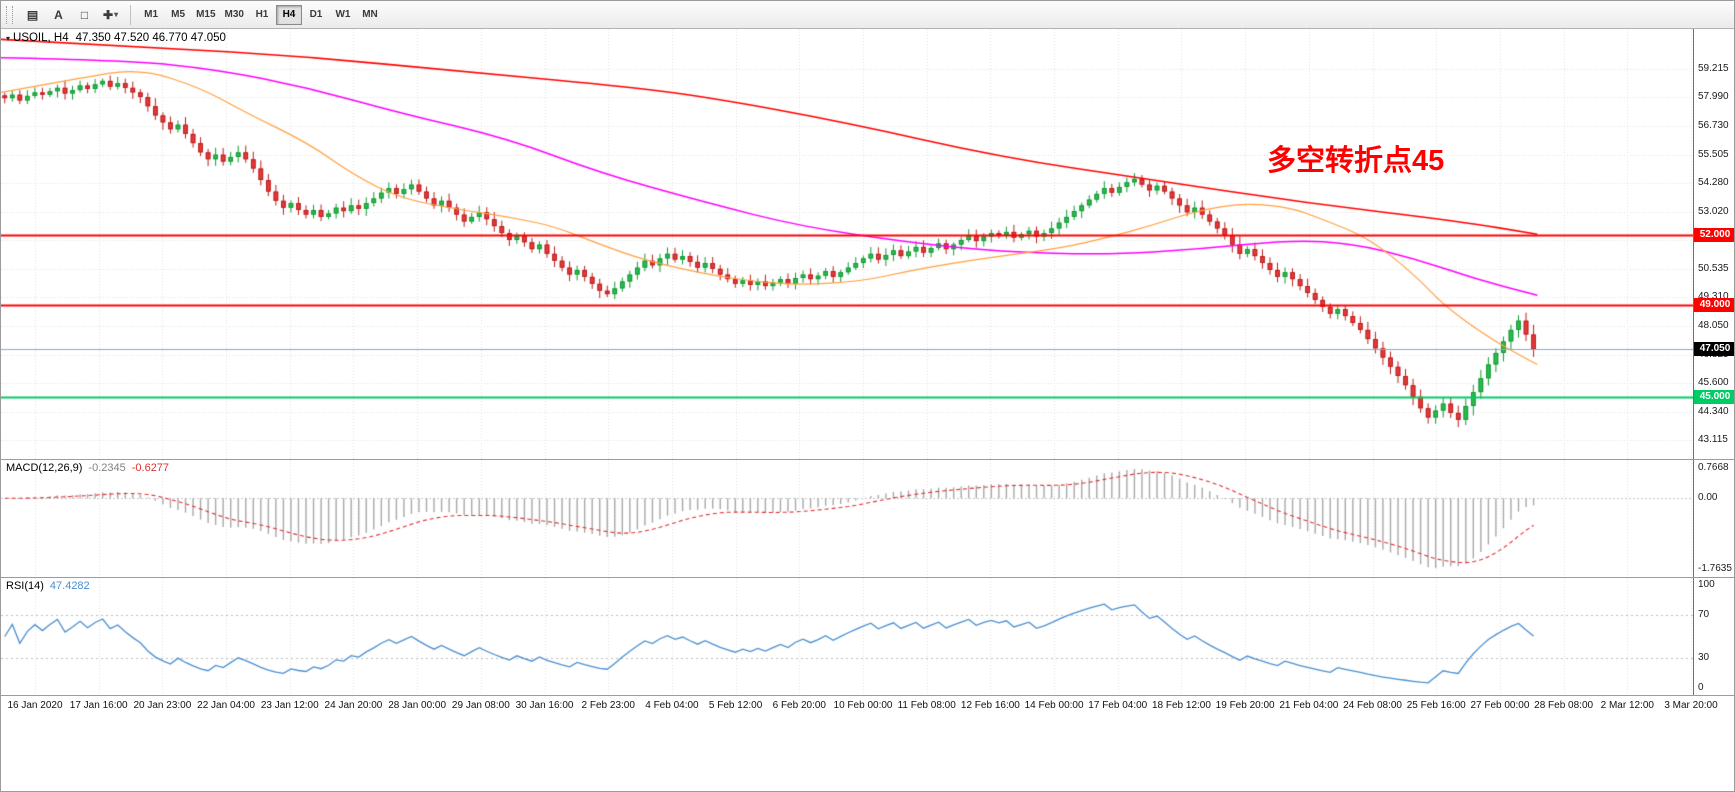  Describe the element at coordinates (25, 586) in the screenshot. I see `rsi-name: RSI(14)` at that location.